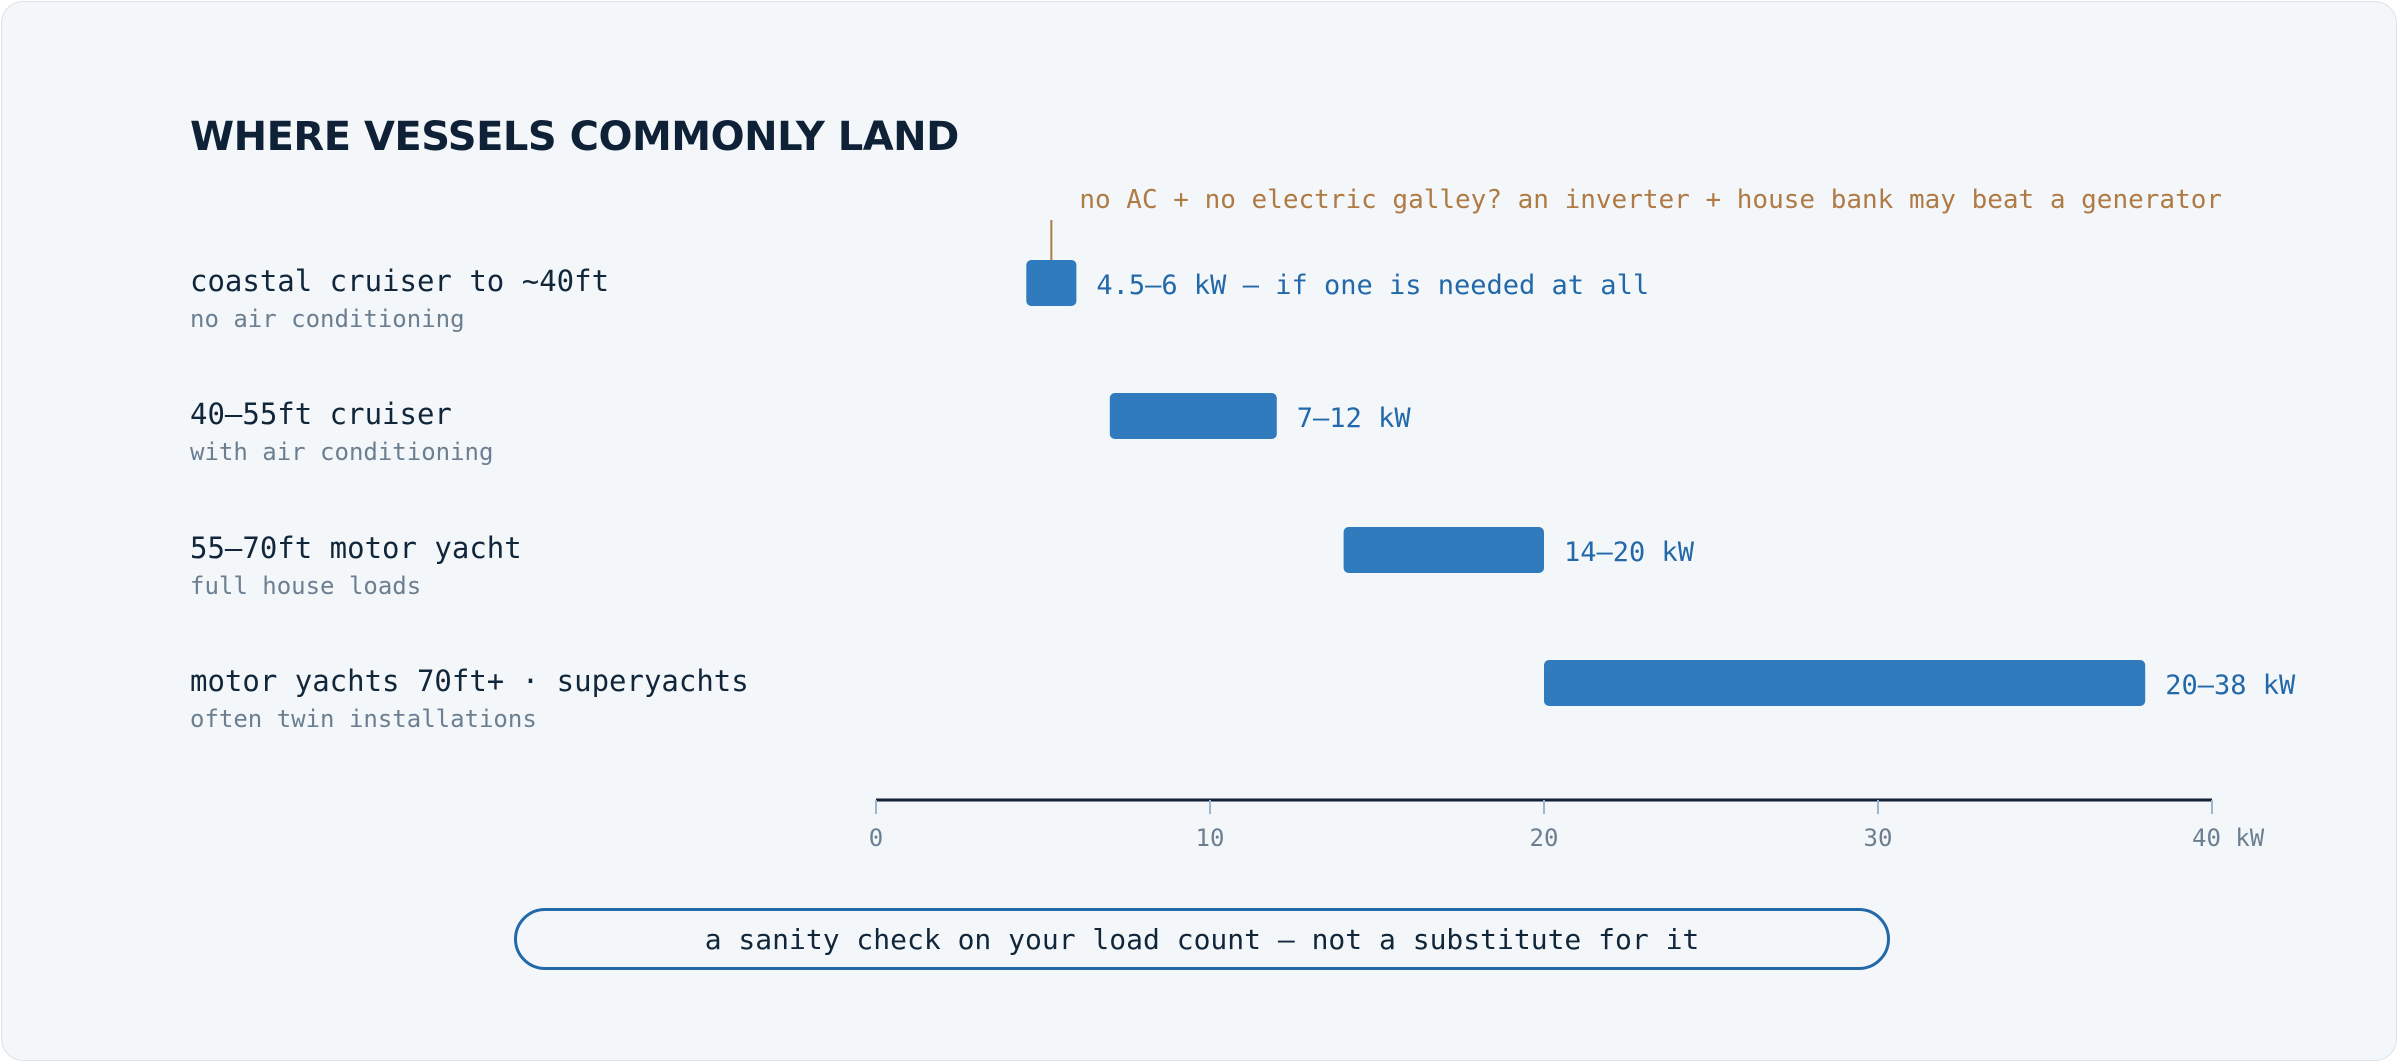  Describe the element at coordinates (1544, 838) in the screenshot. I see `x-tick-label: 20` at that location.